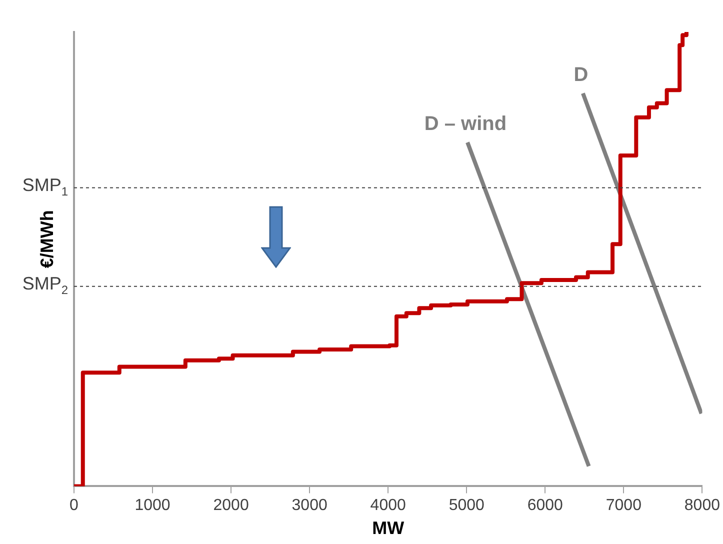 The image size is (723, 544). Describe the element at coordinates (466, 505) in the screenshot. I see `x-tick-label: 5000` at that location.